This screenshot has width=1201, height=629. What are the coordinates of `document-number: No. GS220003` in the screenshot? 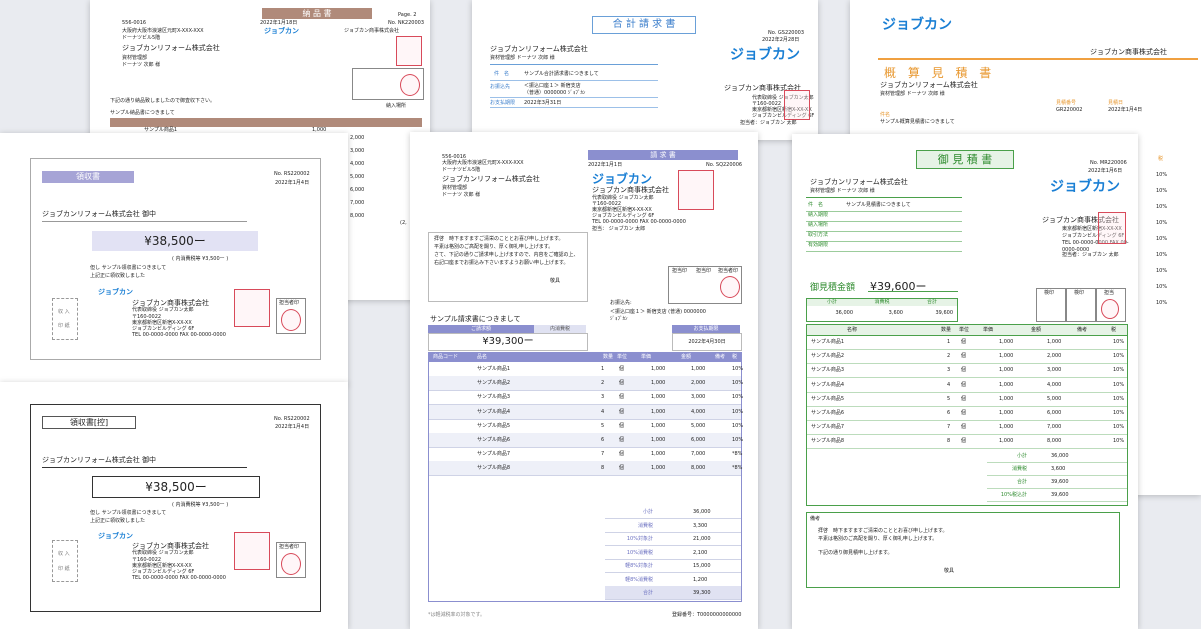 It's located at (786, 33).